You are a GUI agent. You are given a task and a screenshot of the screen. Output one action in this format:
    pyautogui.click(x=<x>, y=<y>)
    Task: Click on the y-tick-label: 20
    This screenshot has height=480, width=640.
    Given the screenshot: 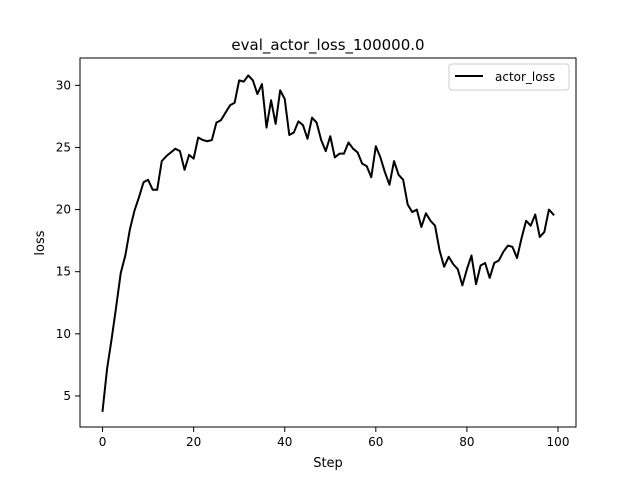 What is the action you would take?
    pyautogui.click(x=63, y=210)
    